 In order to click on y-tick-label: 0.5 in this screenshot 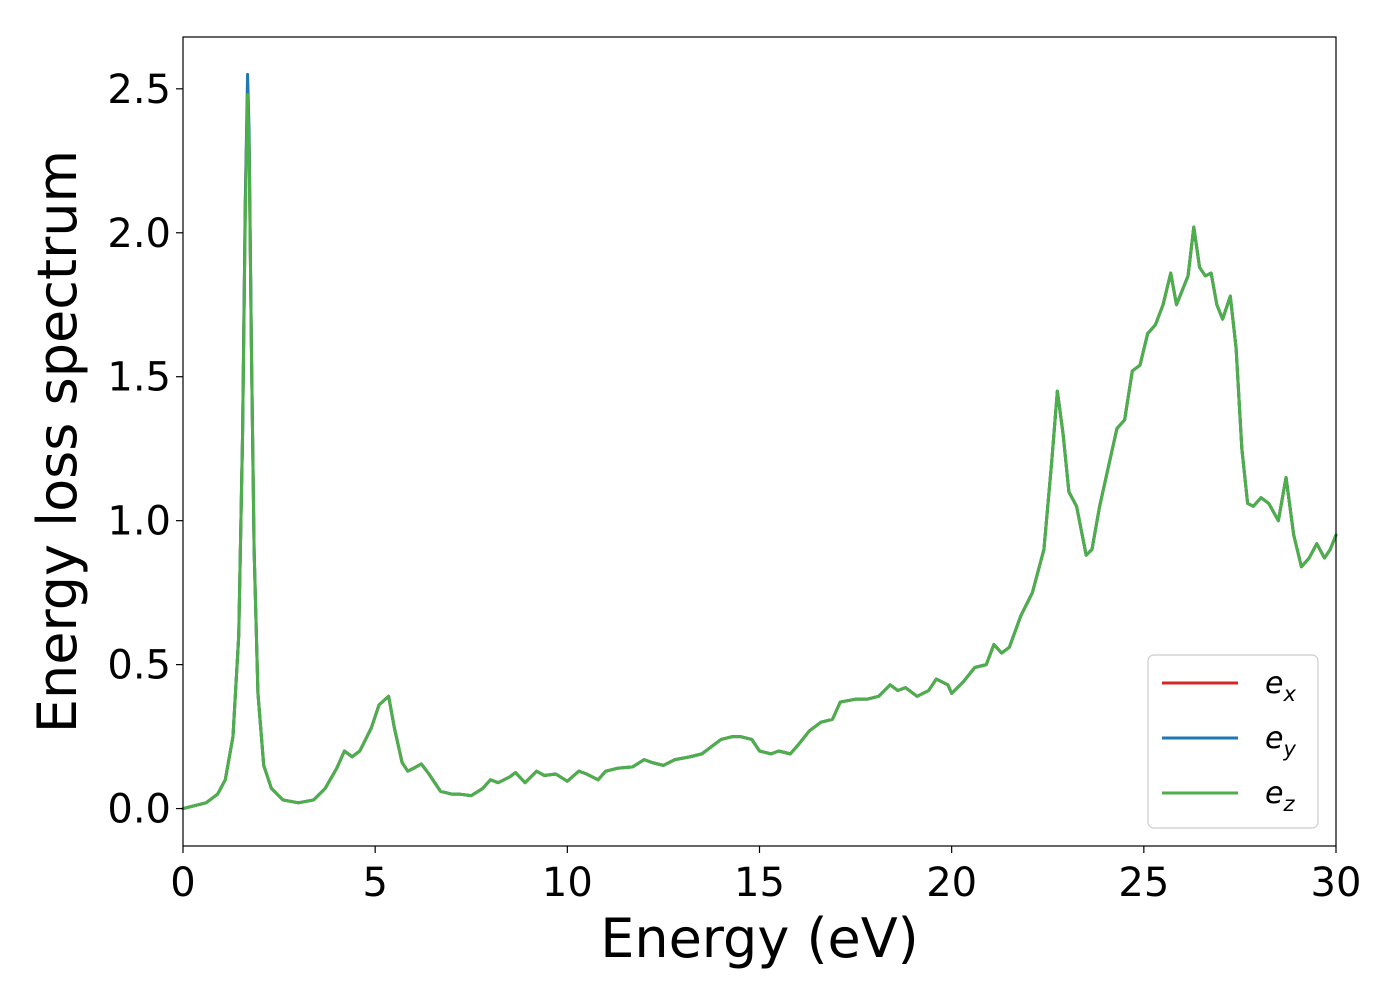, I will do `click(139, 666)`.